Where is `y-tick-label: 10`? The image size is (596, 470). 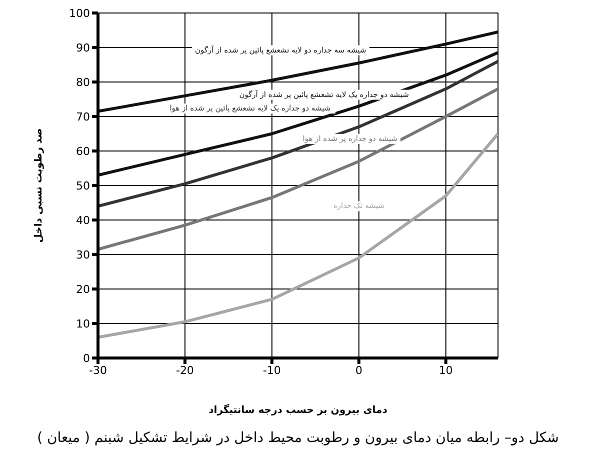
y-tick-label: 10 is located at coordinates (83, 323).